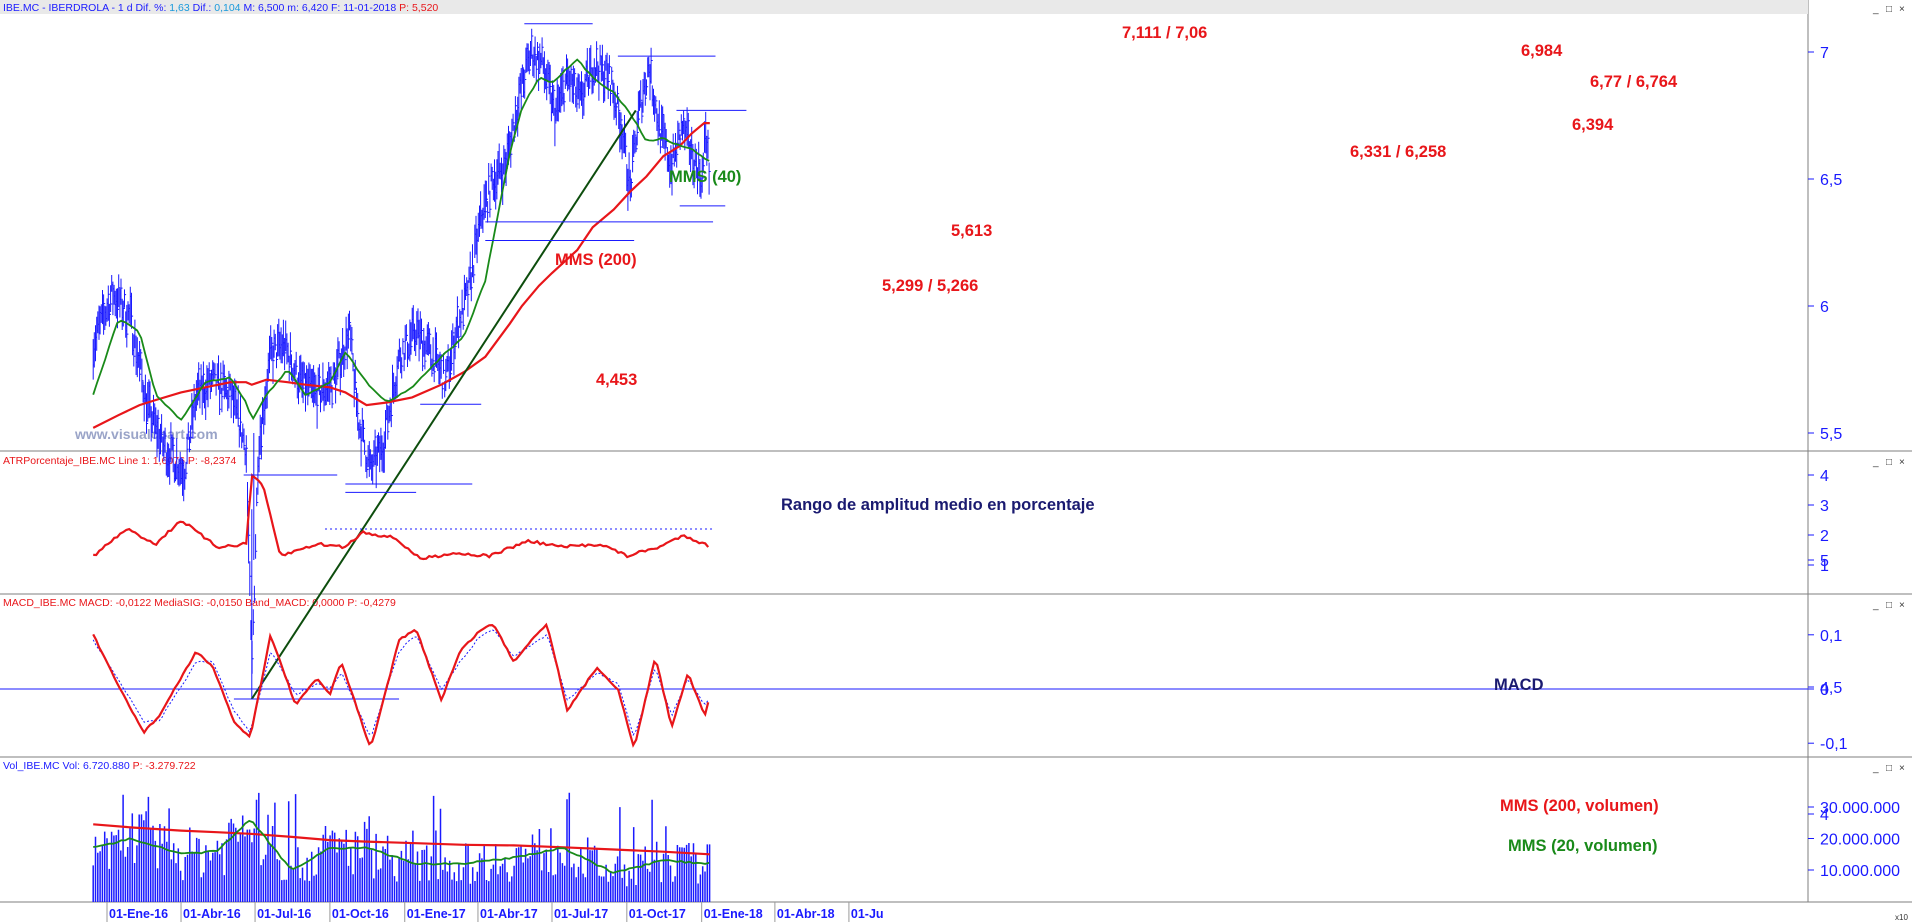 This screenshot has height=922, width=1912. I want to click on x-tick-label: 01-Ju, so click(867, 914).